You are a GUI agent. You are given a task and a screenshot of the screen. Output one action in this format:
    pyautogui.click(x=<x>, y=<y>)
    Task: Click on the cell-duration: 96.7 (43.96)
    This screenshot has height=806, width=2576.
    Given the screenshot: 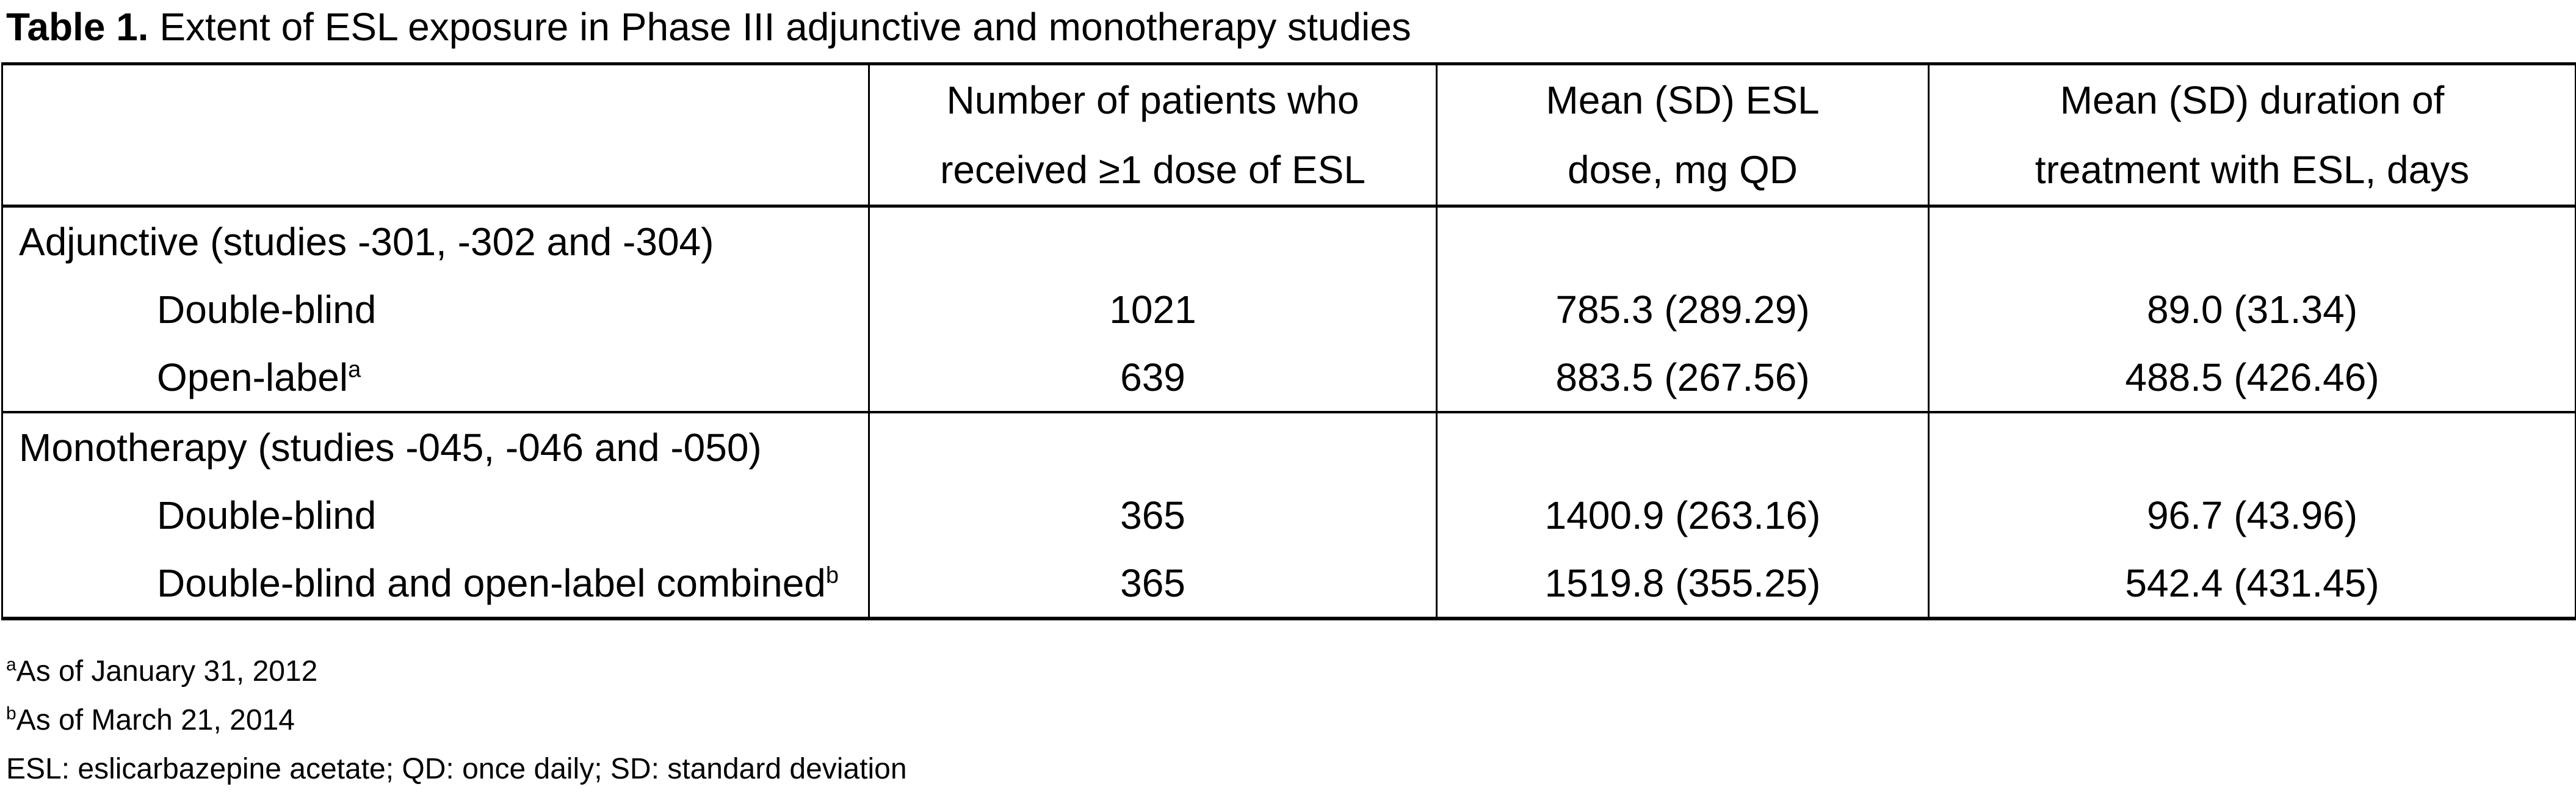 What is the action you would take?
    pyautogui.click(x=2252, y=515)
    